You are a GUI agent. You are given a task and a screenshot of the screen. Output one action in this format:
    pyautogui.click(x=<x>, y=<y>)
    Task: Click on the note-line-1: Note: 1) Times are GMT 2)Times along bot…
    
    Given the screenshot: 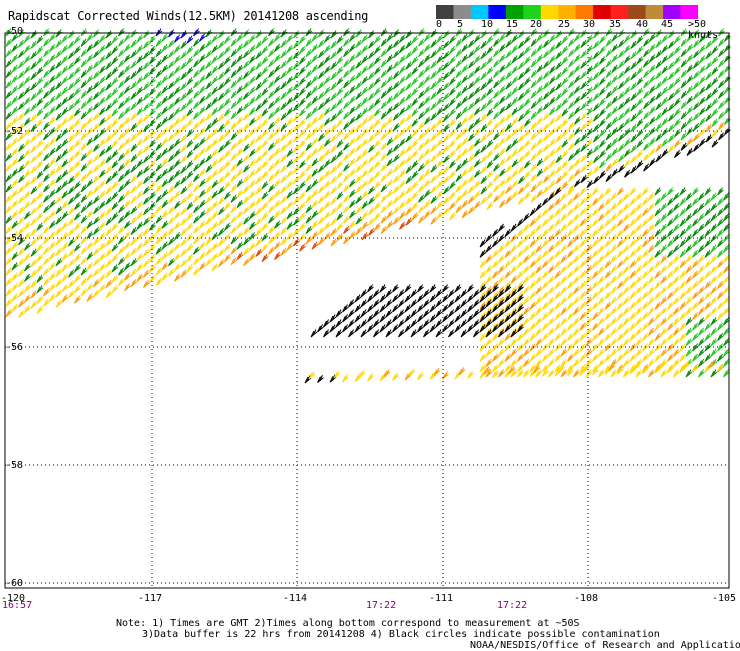 What is the action you would take?
    pyautogui.click(x=348, y=623)
    